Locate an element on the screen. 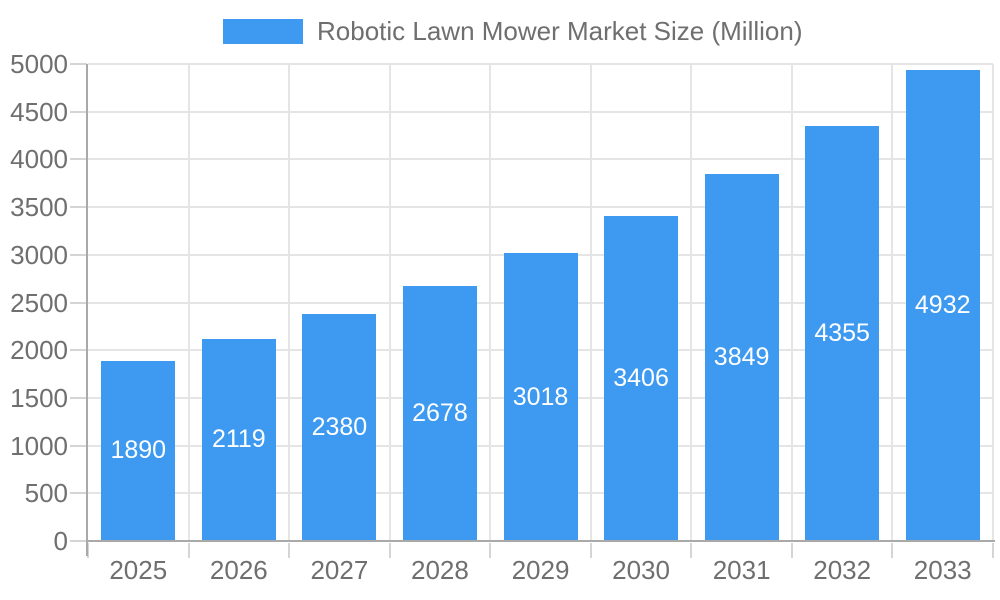 The width and height of the screenshot is (1000, 600). y-tick-label: 3000 is located at coordinates (39, 254).